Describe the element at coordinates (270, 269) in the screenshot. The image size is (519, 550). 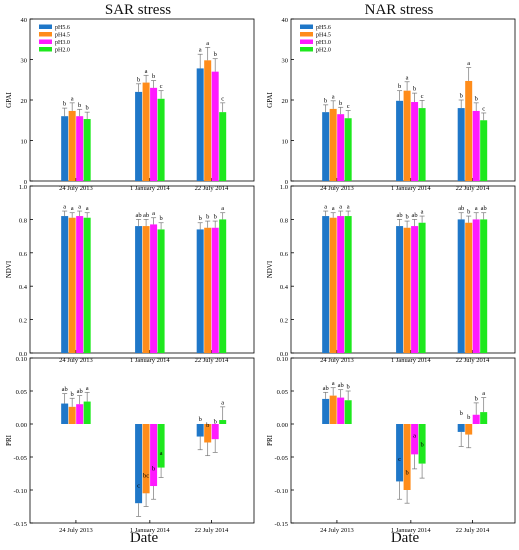
I see `y-axis-label: NDVI` at that location.